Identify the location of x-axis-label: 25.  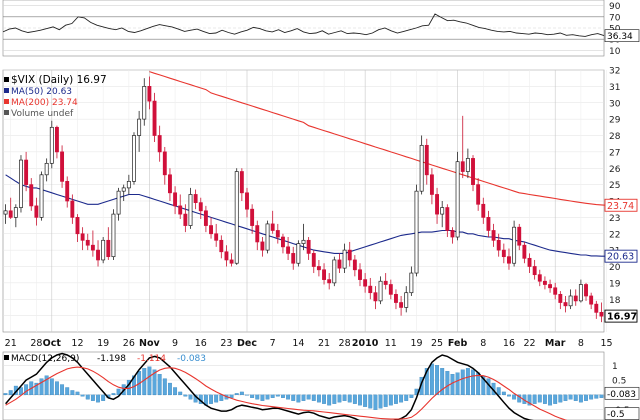
(437, 343).